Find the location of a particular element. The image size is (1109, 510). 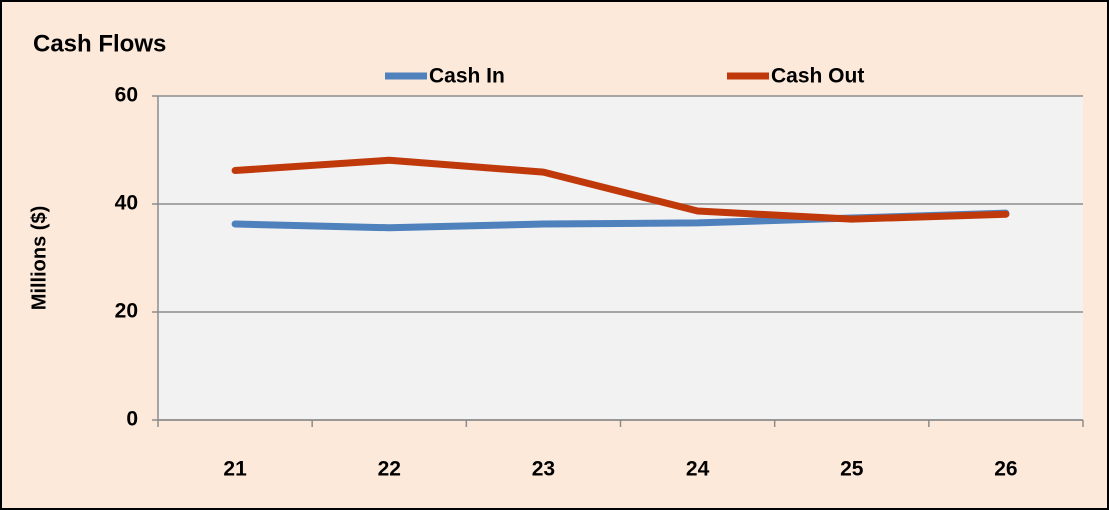

y-axis-label: Millions ($) is located at coordinates (39, 258).